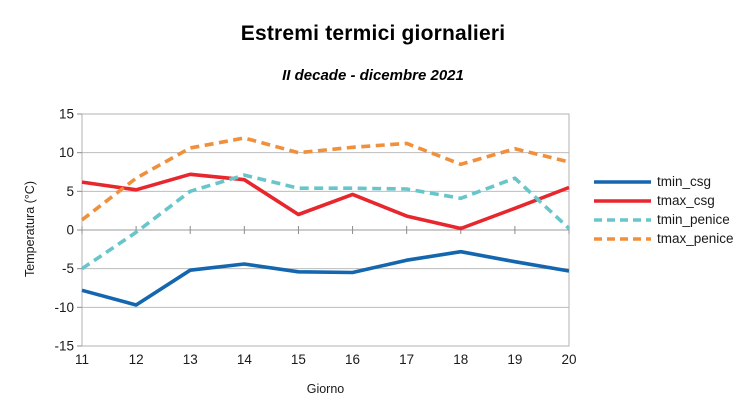 This screenshot has height=419, width=746. What do you see at coordinates (136, 359) in the screenshot?
I see `x-tick-label: 12` at bounding box center [136, 359].